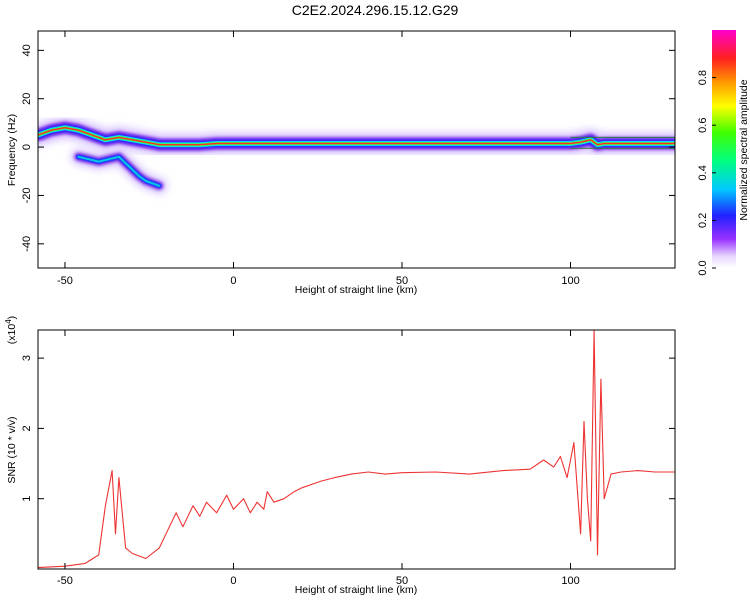 This screenshot has width=750, height=600. What do you see at coordinates (703, 125) in the screenshot?
I see `colorbar-tick-label: 0.6` at bounding box center [703, 125].